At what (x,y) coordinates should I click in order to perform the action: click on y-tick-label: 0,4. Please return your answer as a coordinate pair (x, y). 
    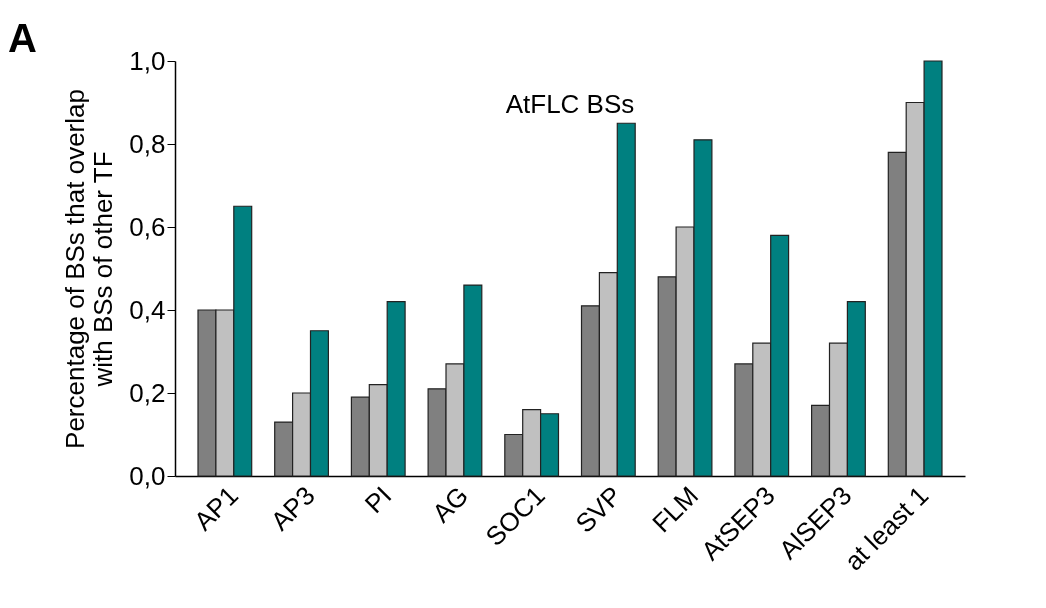
    Looking at the image, I should click on (147, 309).